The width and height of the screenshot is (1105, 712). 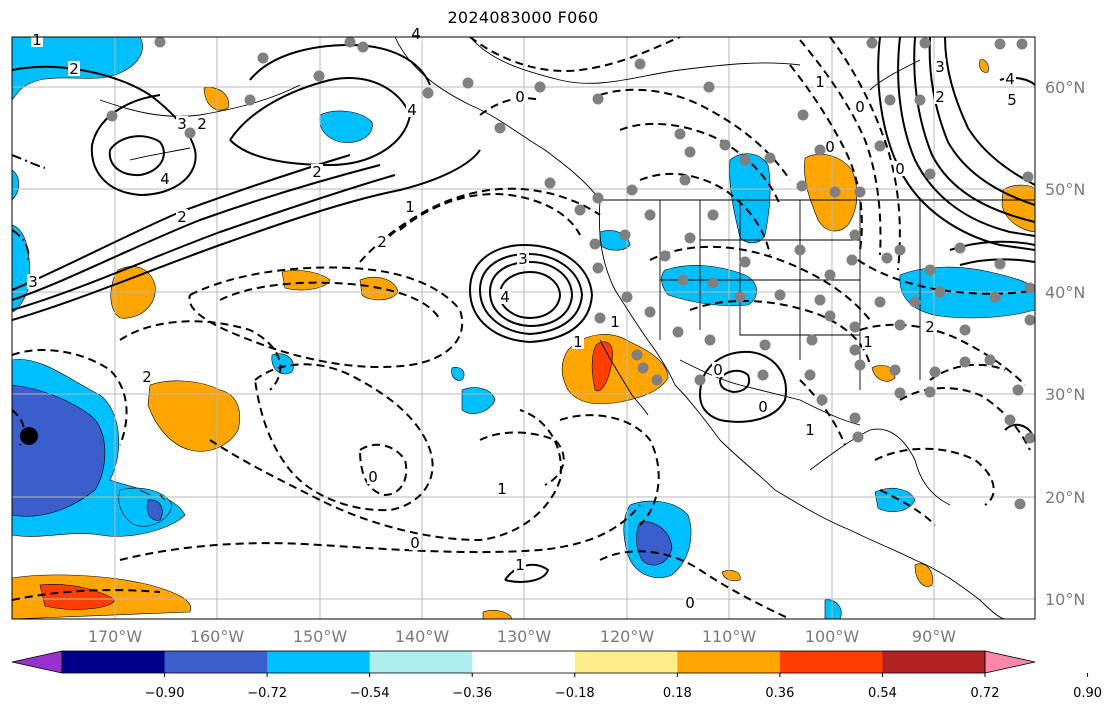 I want to click on longitude-tick-label: 170°W, so click(x=115, y=636).